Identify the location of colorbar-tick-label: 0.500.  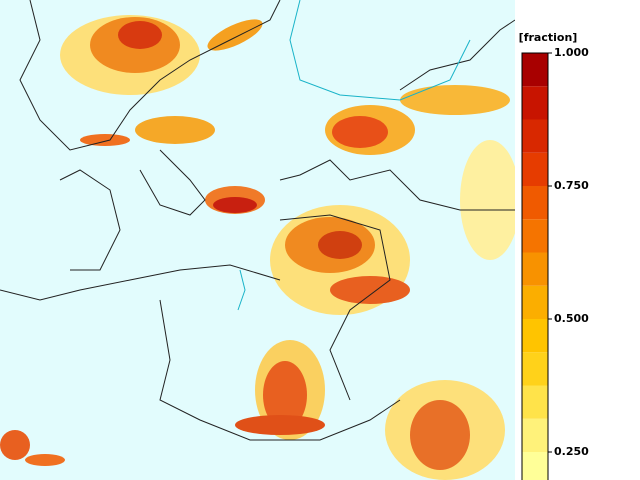
(571, 318).